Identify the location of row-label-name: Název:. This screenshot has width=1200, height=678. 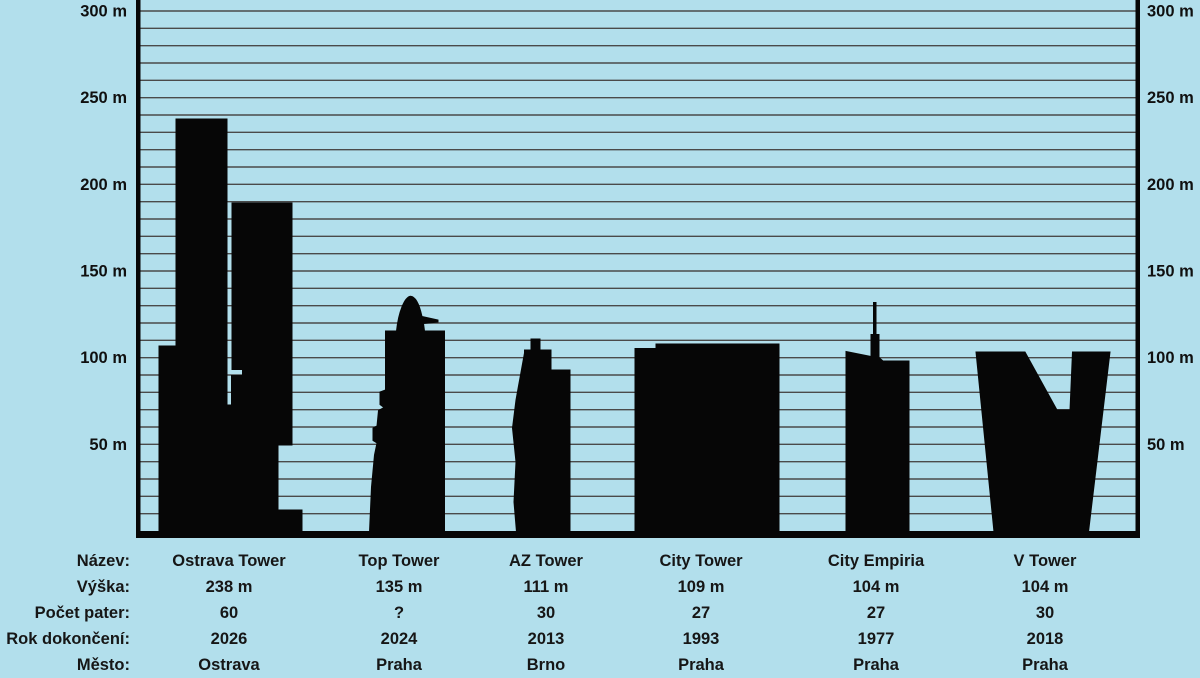
(103, 560).